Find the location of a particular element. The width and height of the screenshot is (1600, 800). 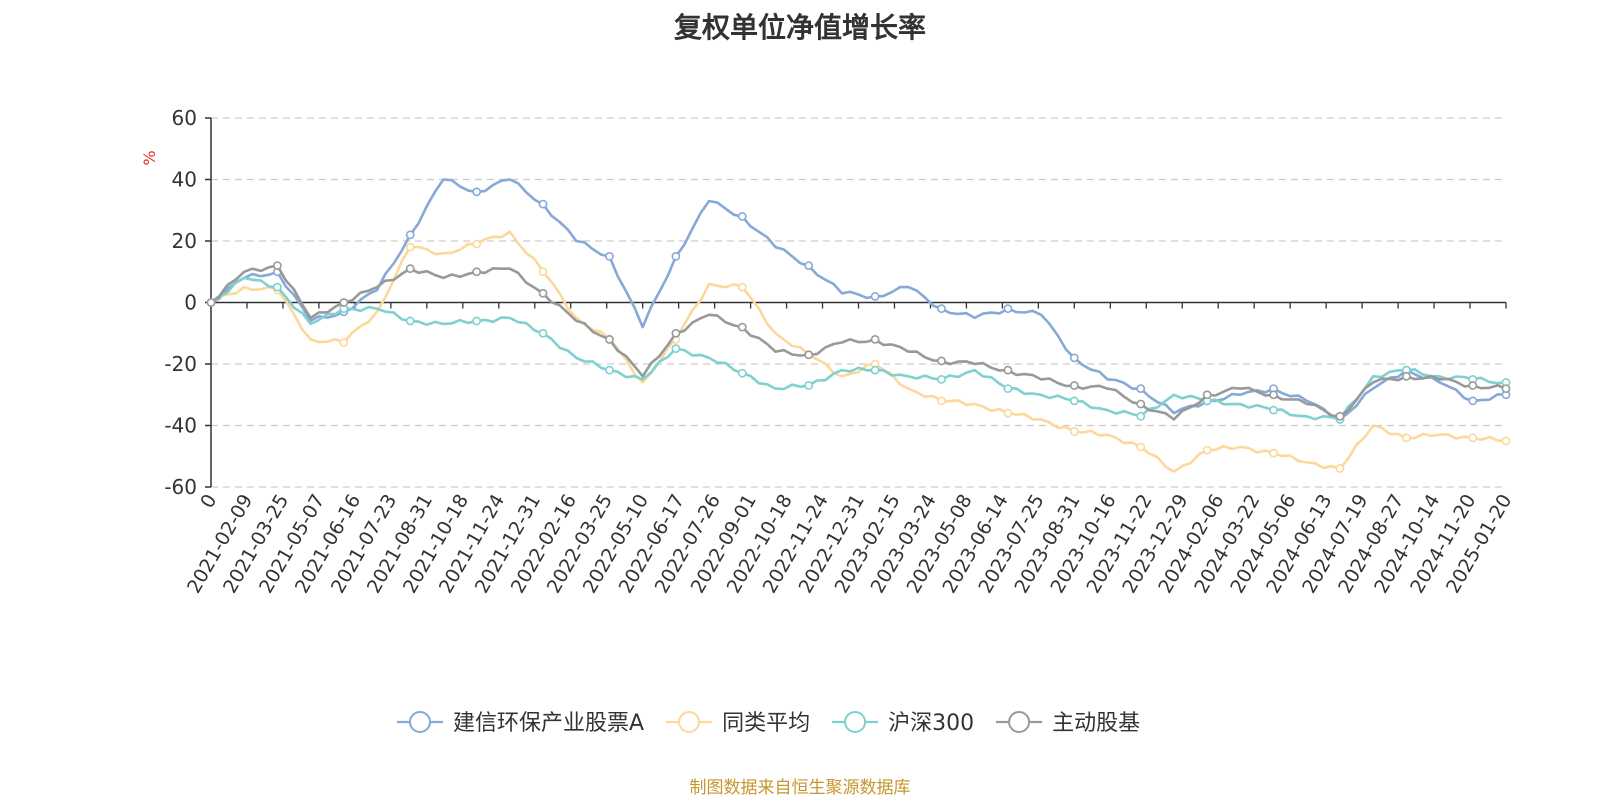

legend-item: 同类平均 is located at coordinates (738, 723).